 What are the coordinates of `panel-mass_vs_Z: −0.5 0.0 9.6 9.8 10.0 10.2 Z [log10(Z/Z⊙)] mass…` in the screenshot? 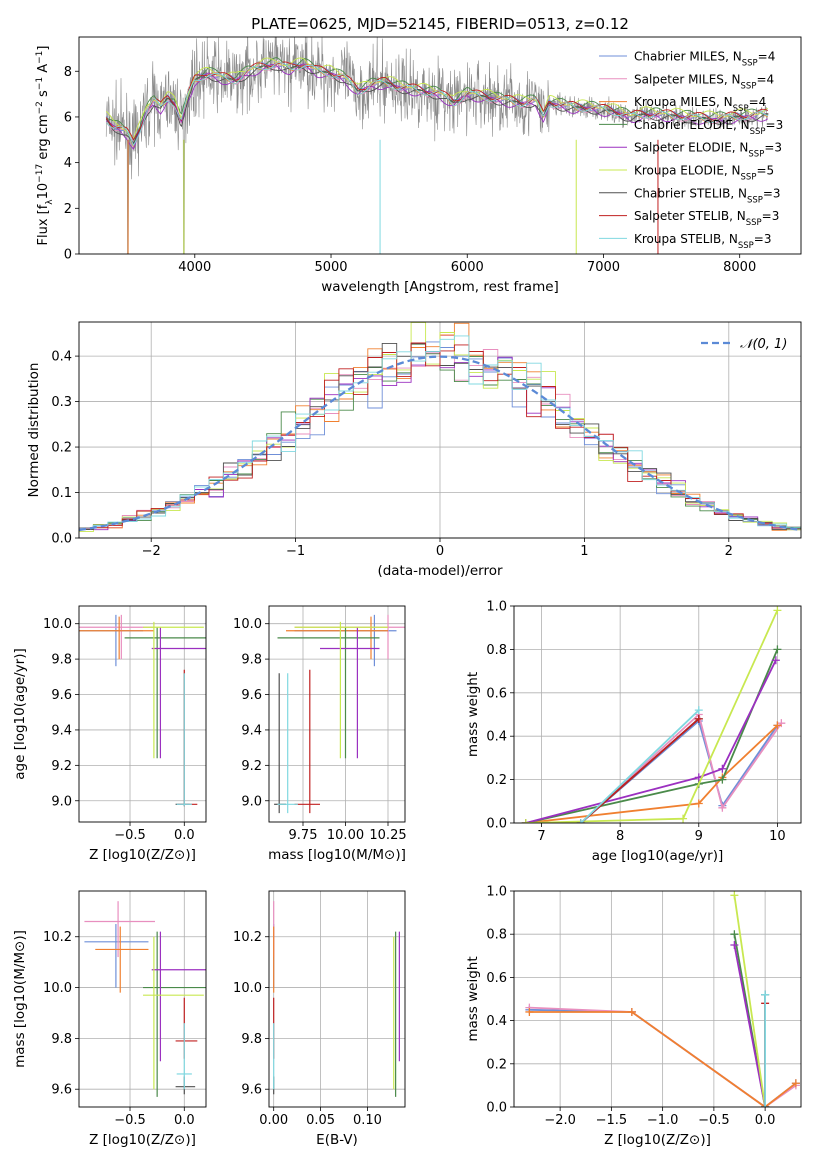 It's located at (109, 1019).